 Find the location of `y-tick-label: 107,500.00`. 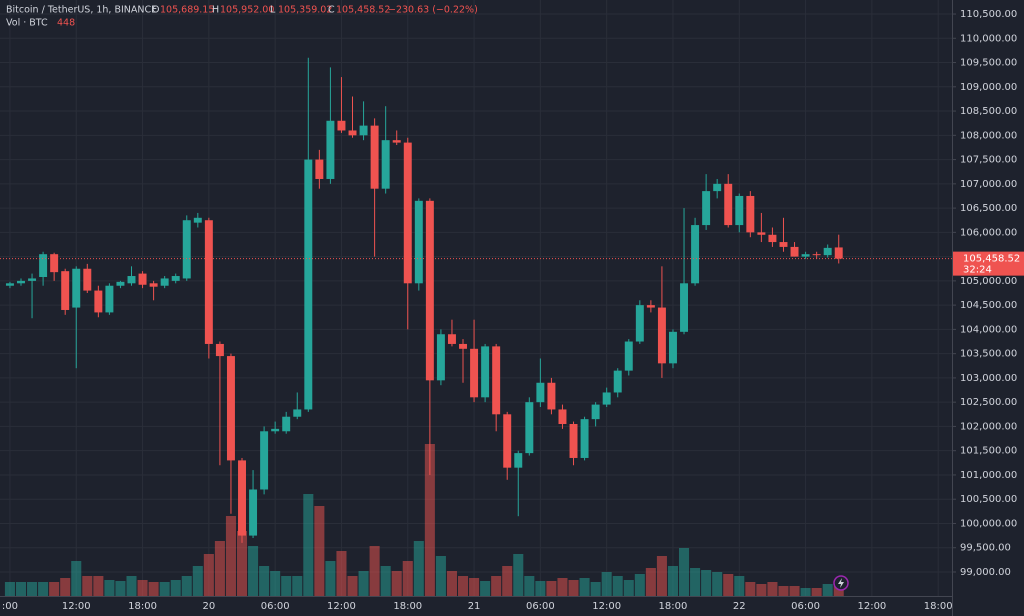

y-tick-label: 107,500.00 is located at coordinates (988, 160).